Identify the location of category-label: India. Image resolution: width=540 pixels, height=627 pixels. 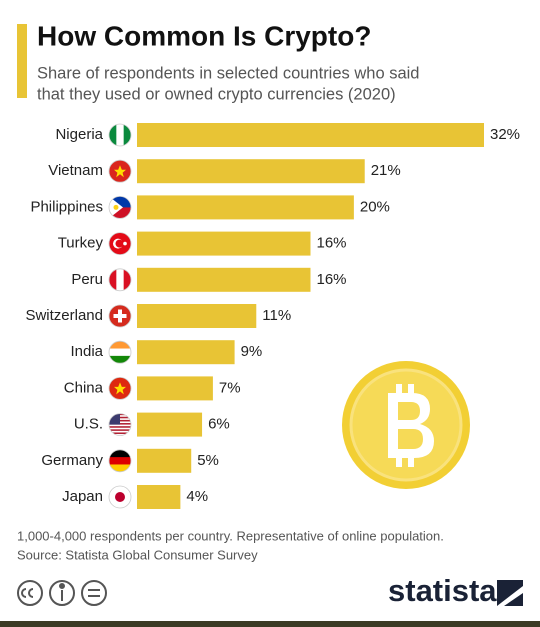
(86, 351).